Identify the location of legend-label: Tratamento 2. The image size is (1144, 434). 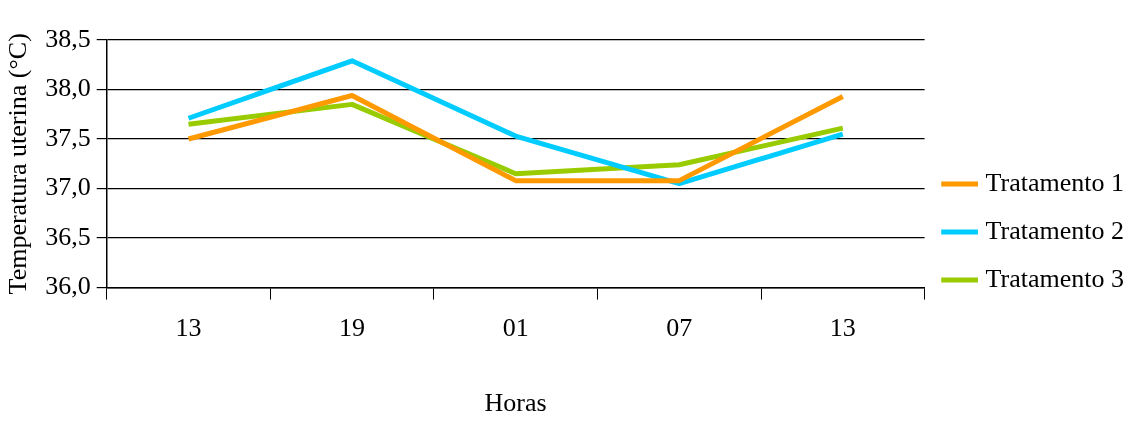
(1054, 230).